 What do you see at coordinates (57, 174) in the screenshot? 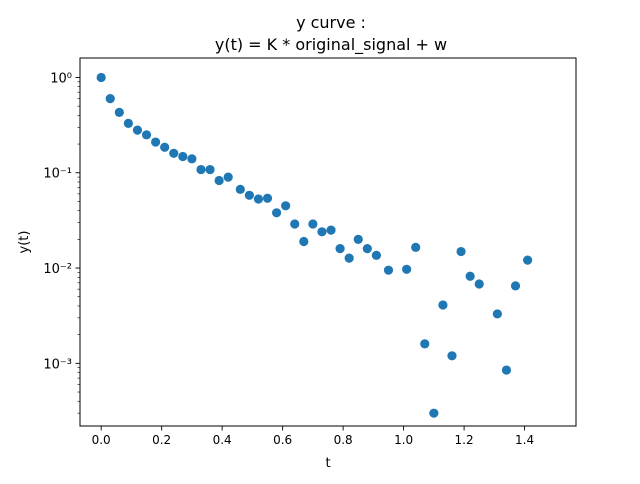
I see `y-tick-label: 10⁻¹` at bounding box center [57, 174].